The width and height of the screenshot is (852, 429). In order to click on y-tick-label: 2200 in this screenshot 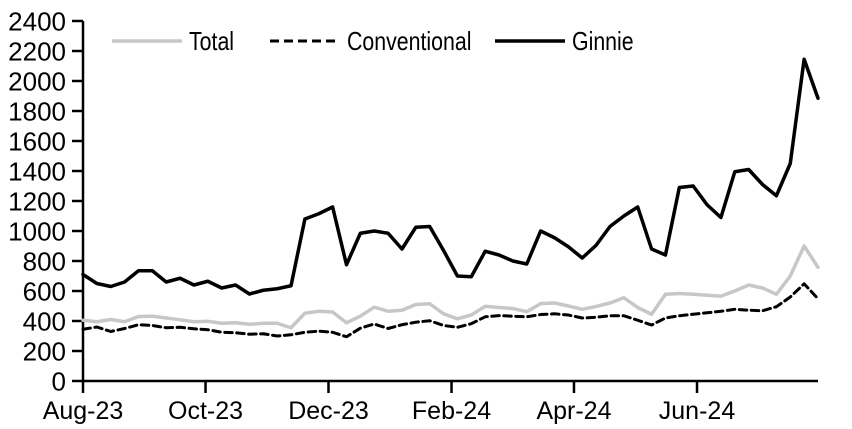, I will do `click(37, 51)`.